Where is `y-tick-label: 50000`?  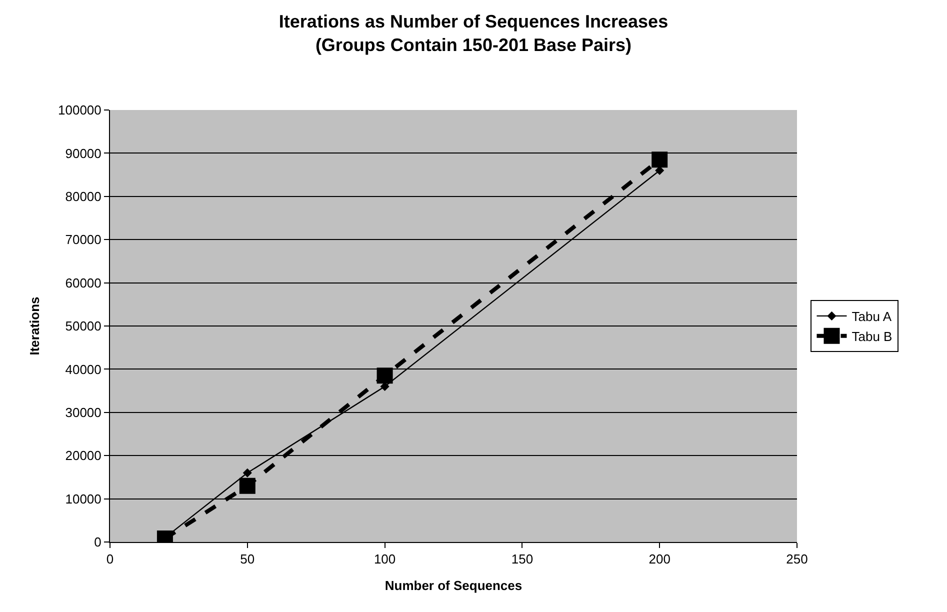 y-tick-label: 50000 is located at coordinates (83, 326).